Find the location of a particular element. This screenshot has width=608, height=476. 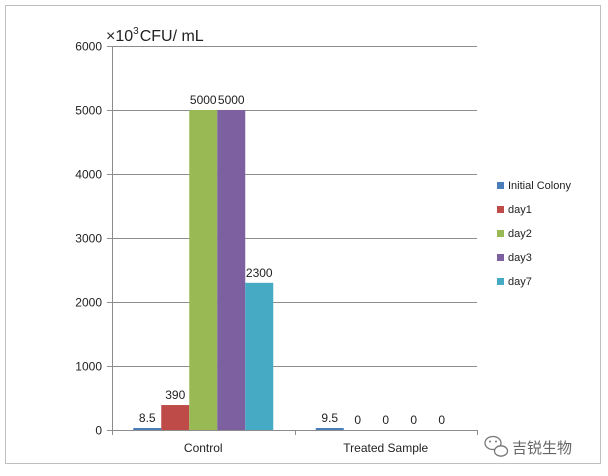

legend-label: day1 is located at coordinates (520, 210).